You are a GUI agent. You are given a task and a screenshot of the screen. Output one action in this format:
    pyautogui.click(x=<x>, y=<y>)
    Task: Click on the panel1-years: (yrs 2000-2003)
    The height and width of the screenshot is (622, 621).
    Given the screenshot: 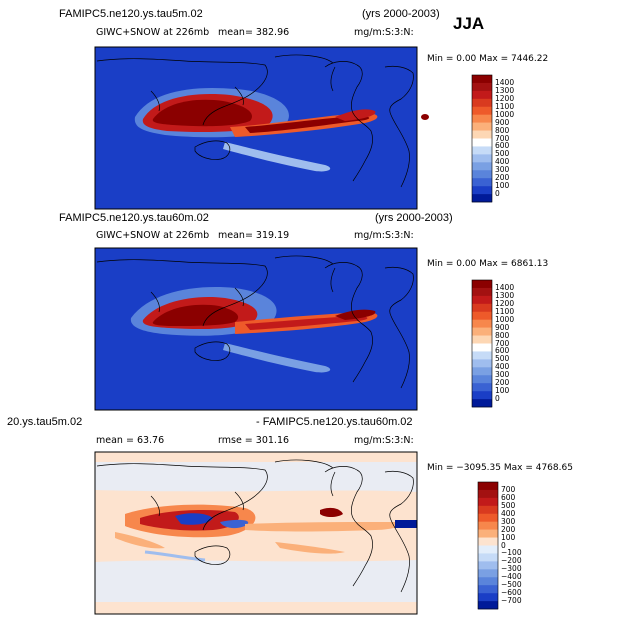 What is the action you would take?
    pyautogui.click(x=401, y=14)
    